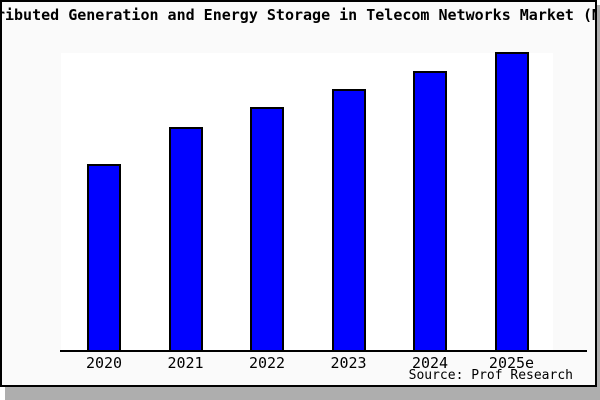 The width and height of the screenshot is (600, 400). What do you see at coordinates (185, 239) in the screenshot?
I see `bar-2021` at bounding box center [185, 239].